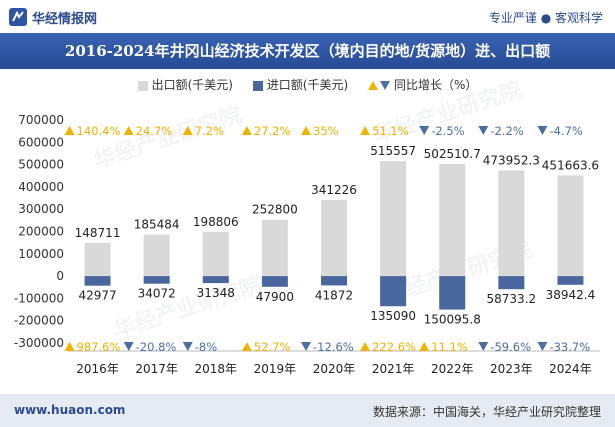 The image size is (615, 427). What do you see at coordinates (272, 347) in the screenshot?
I see `import-growth-label: 52.7%` at bounding box center [272, 347].